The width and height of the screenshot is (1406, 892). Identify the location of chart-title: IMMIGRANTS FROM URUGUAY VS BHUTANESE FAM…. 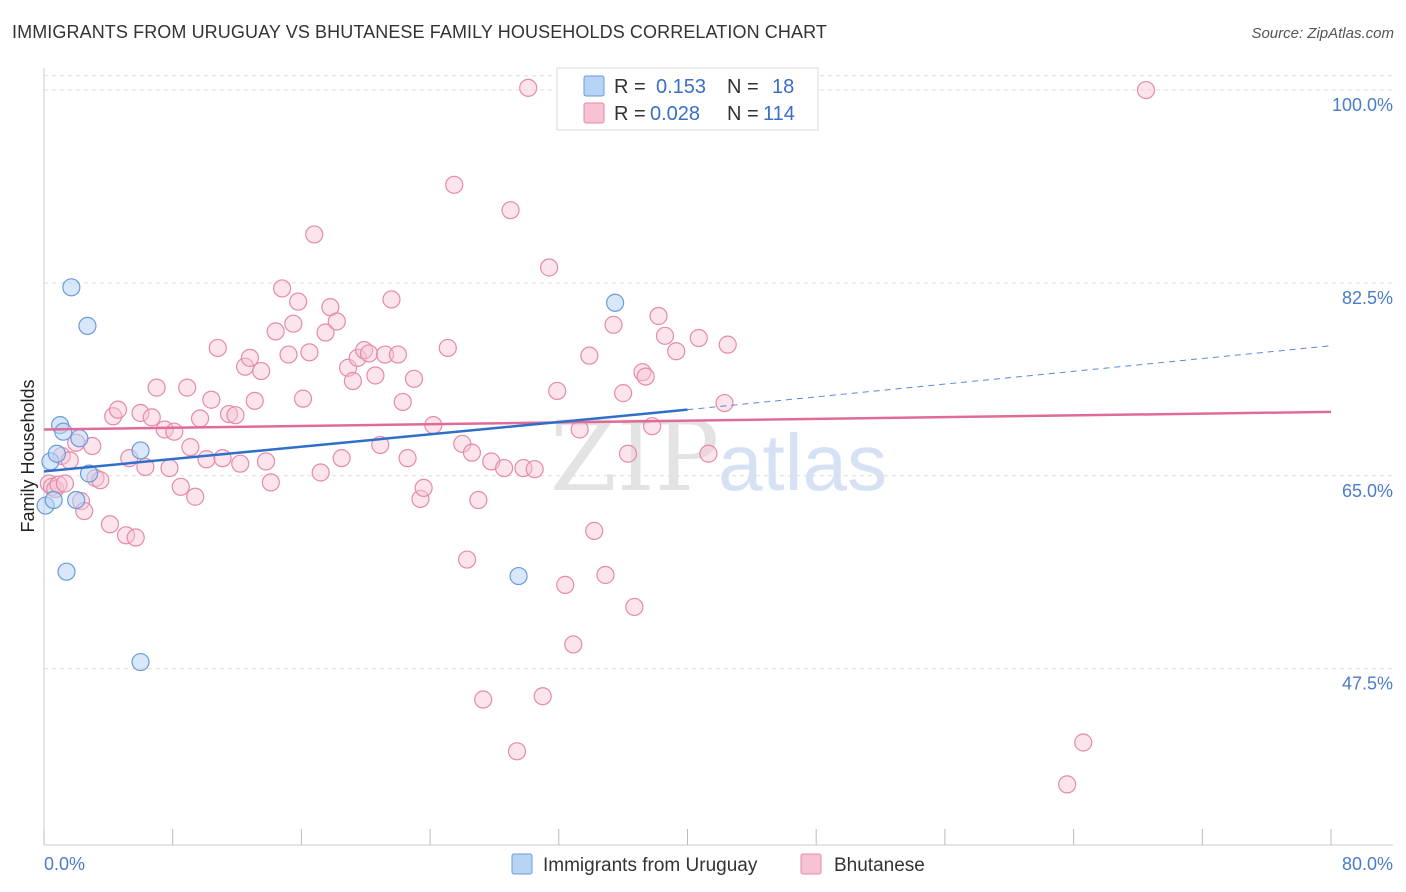
(419, 32).